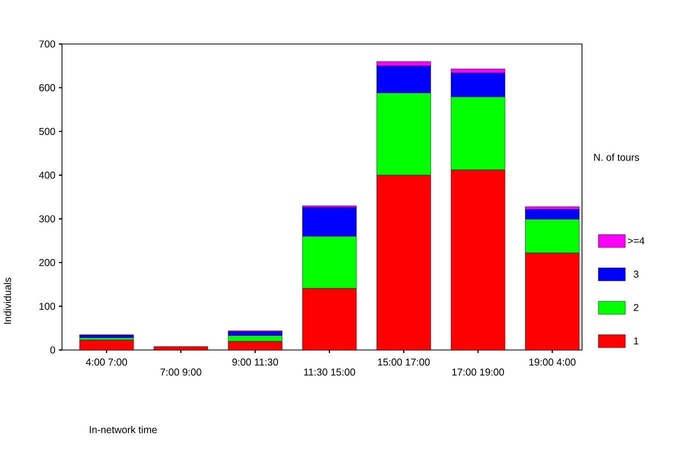 The image size is (692, 460). I want to click on legend-label: 2, so click(636, 307).